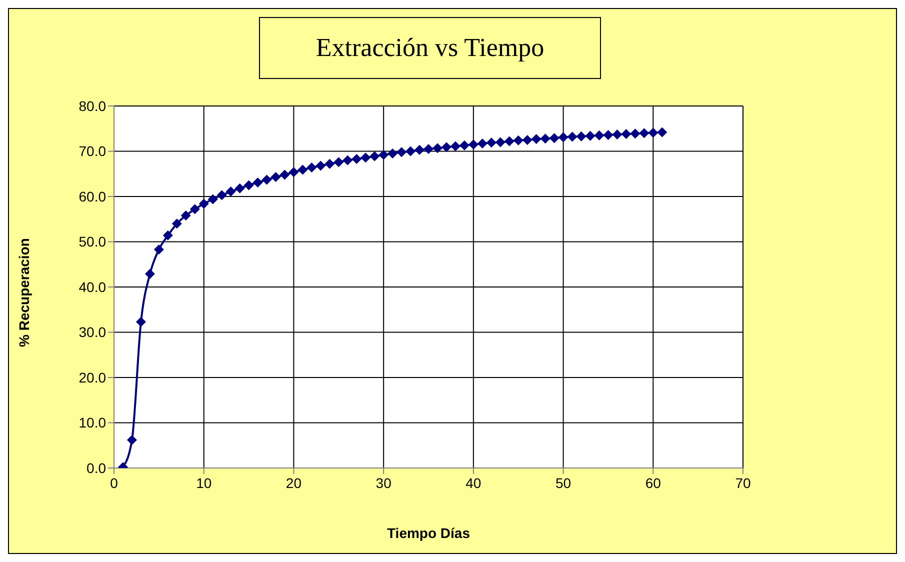 The width and height of the screenshot is (905, 562). What do you see at coordinates (92, 286) in the screenshot?
I see `y-tick-label: 40.0` at bounding box center [92, 286].